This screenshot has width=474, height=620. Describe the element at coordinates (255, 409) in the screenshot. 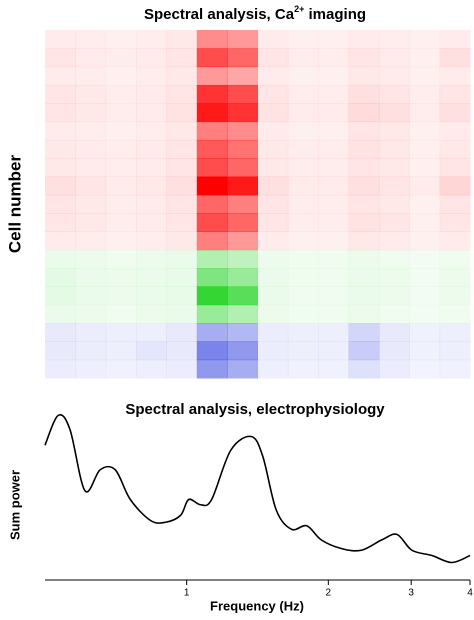

I see `line-title: Spectral analysis, electrophysiology` at that location.